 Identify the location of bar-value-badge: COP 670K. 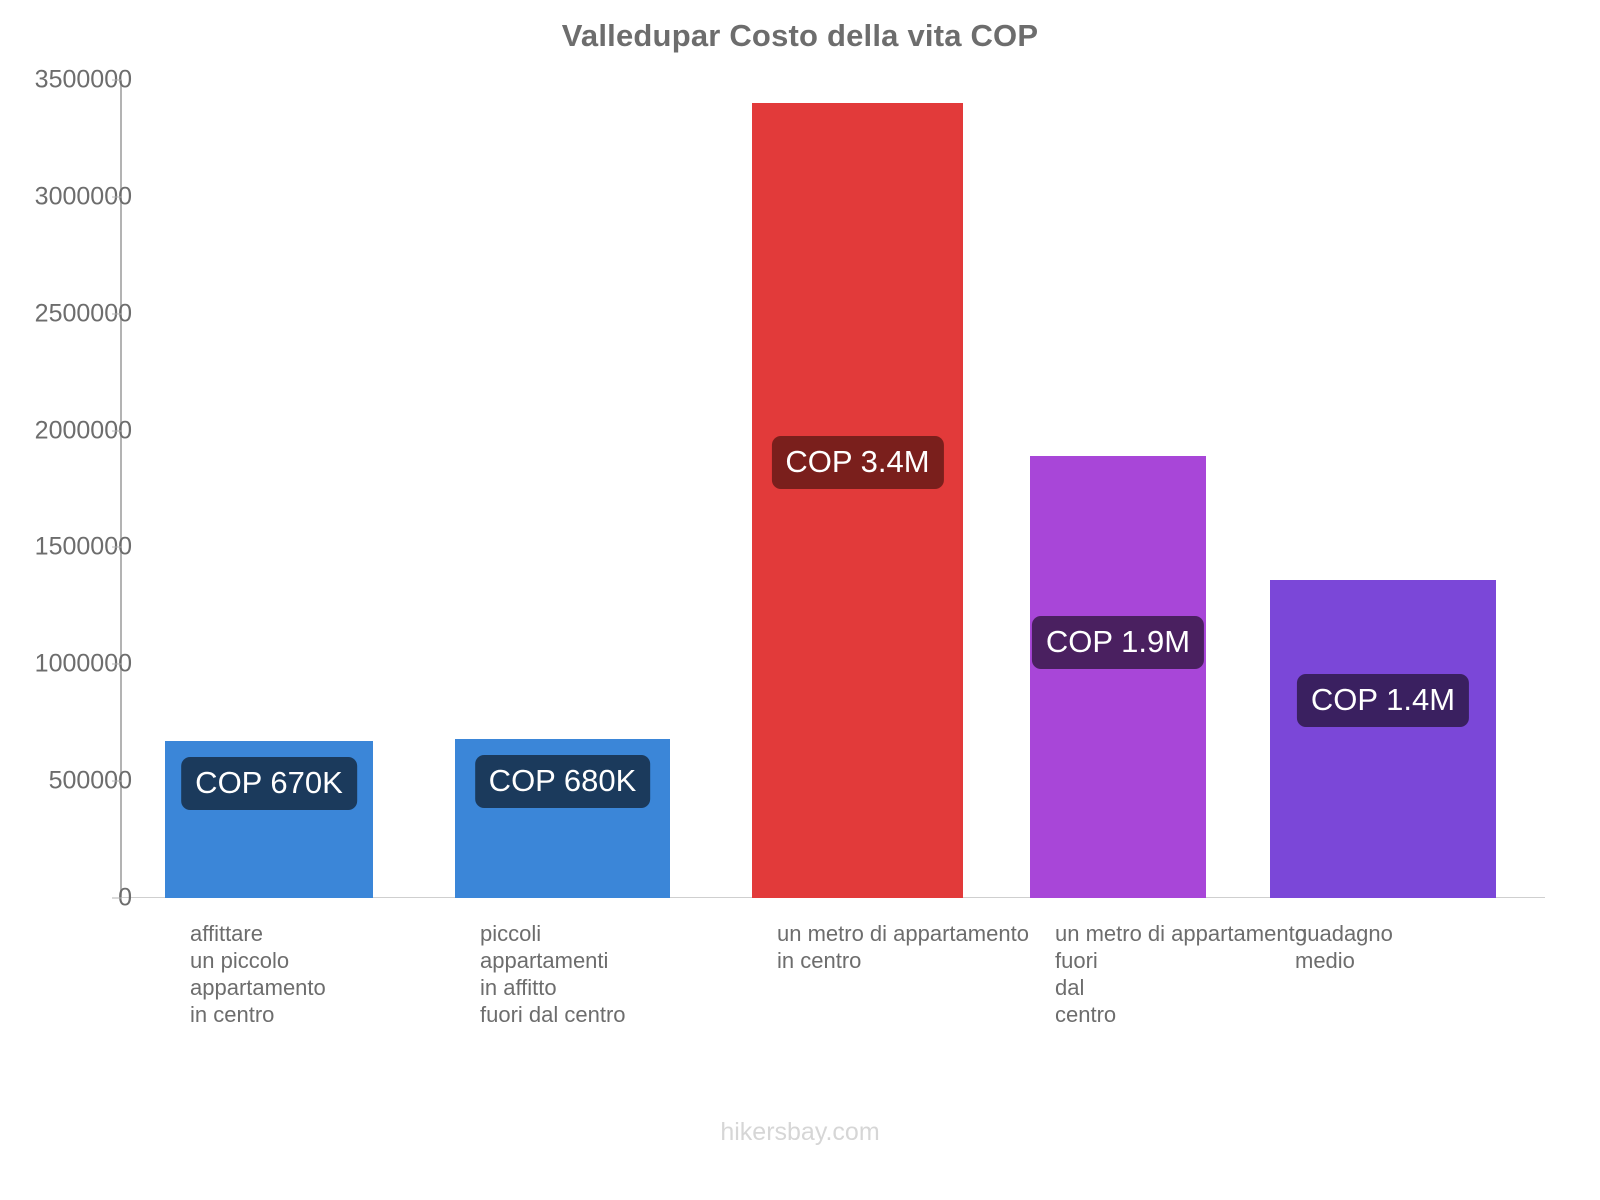
(269, 784).